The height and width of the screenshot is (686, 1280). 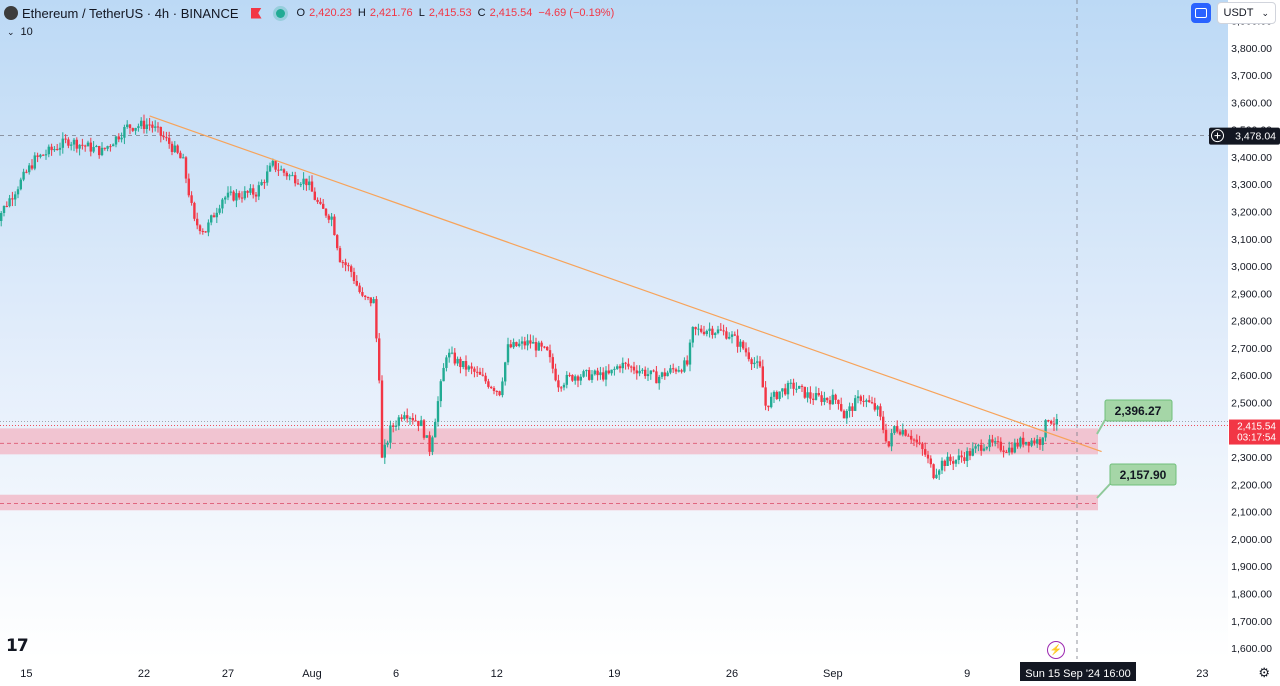 I want to click on x-tick-label: 22, so click(x=144, y=674).